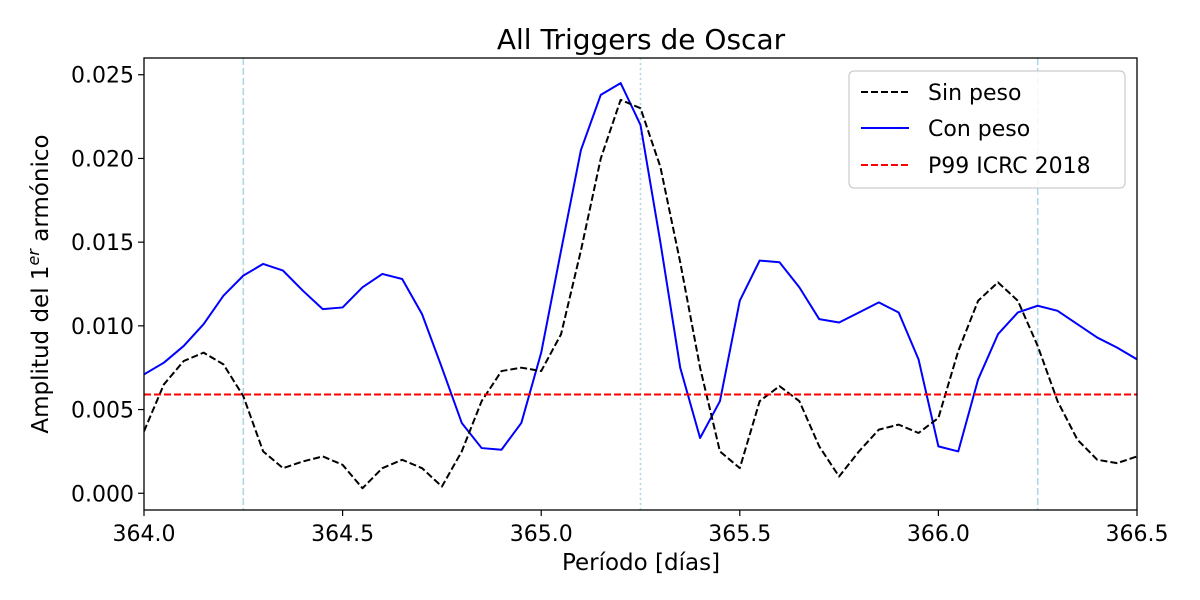  What do you see at coordinates (102, 159) in the screenshot?
I see `y-tick-label: 0.020` at bounding box center [102, 159].